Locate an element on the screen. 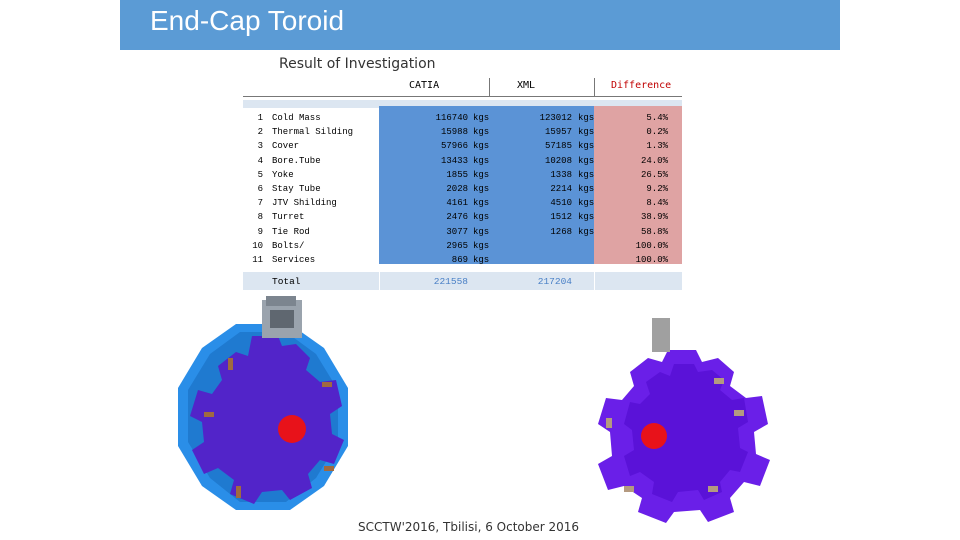 This screenshot has width=960, height=540. component-name: Services is located at coordinates (294, 259).